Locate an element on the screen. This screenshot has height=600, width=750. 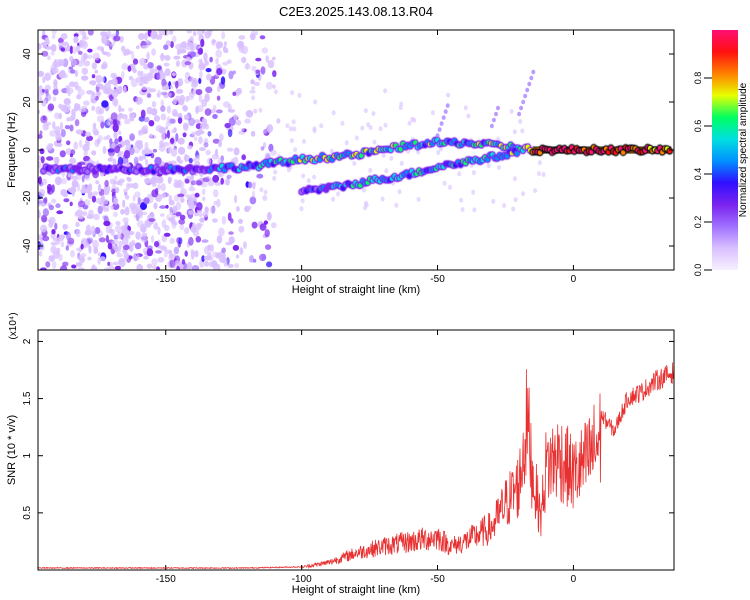
y-tick-label: 2 is located at coordinates (27, 341).